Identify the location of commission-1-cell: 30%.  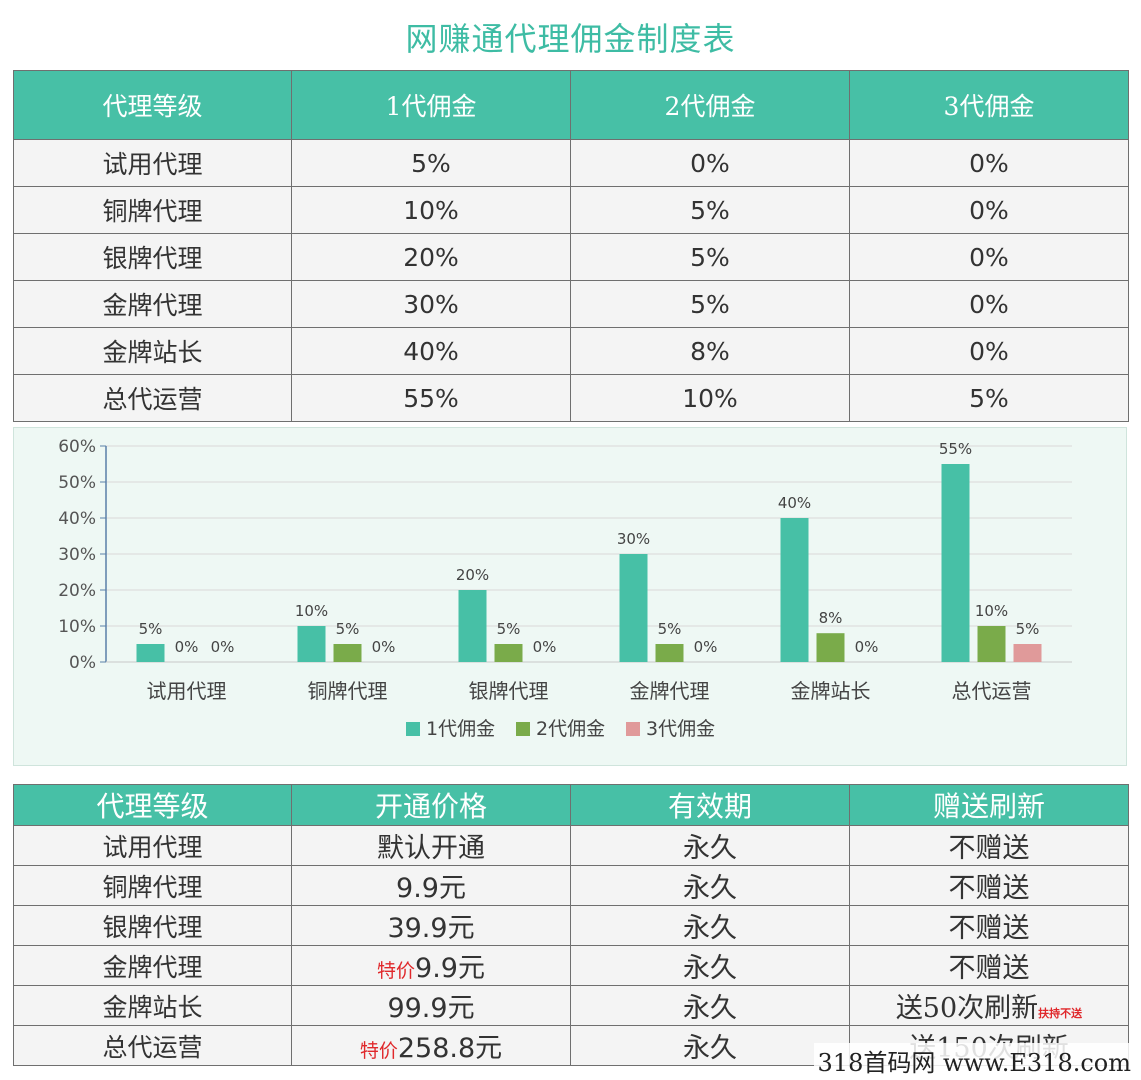
(431, 304).